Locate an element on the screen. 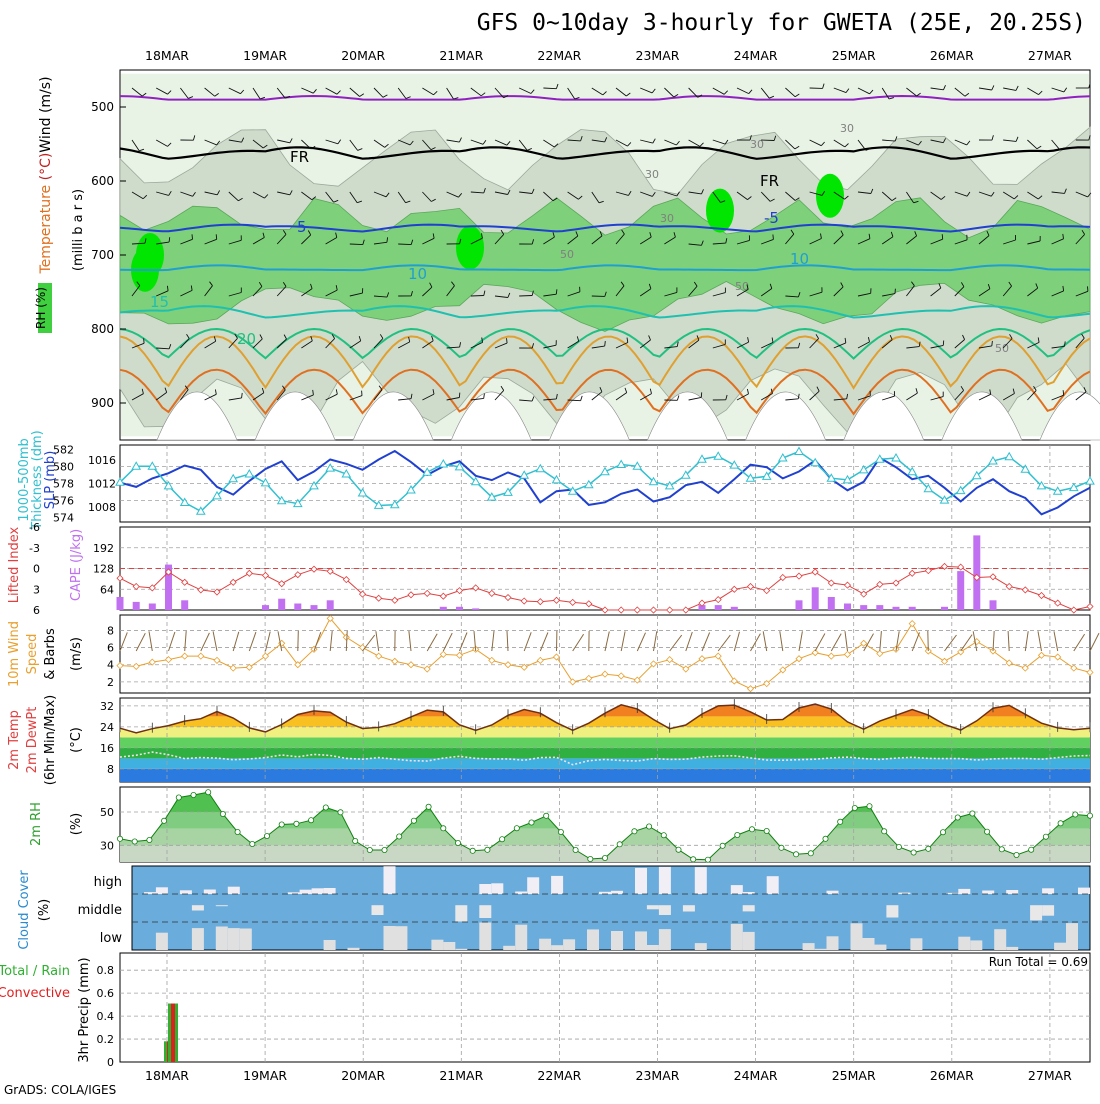  pressure-tick-label: 700 is located at coordinates (102, 255).